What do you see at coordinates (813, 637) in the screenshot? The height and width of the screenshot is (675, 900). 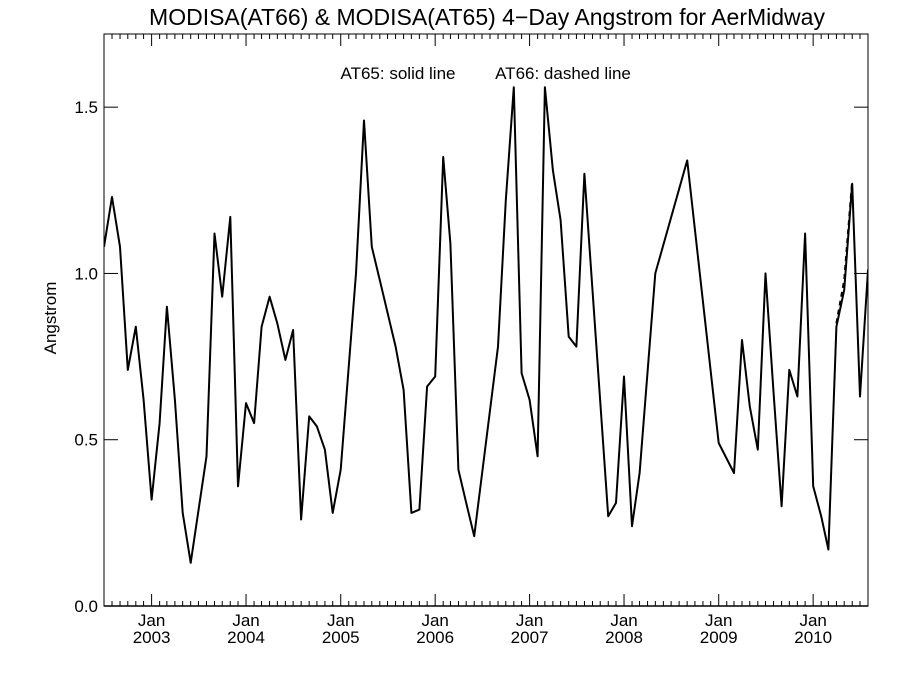 I see `x-tick-year-label: 2010` at bounding box center [813, 637].